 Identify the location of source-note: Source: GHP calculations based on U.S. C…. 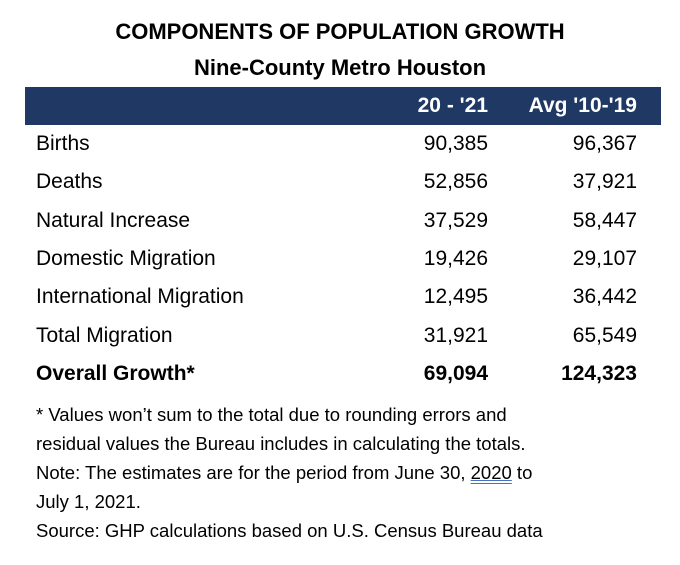
(289, 530).